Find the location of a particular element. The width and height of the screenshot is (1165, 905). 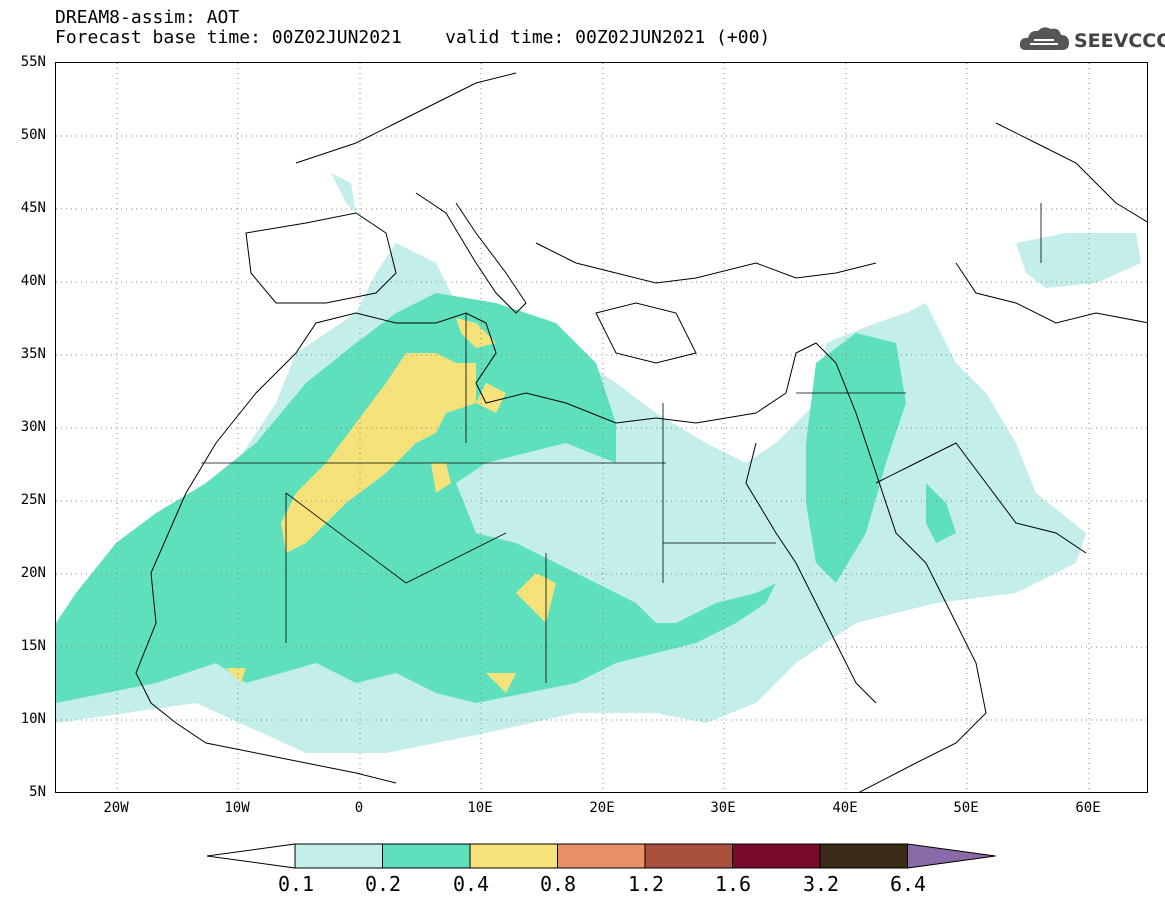

colorbar-label: 0.1 is located at coordinates (296, 884).